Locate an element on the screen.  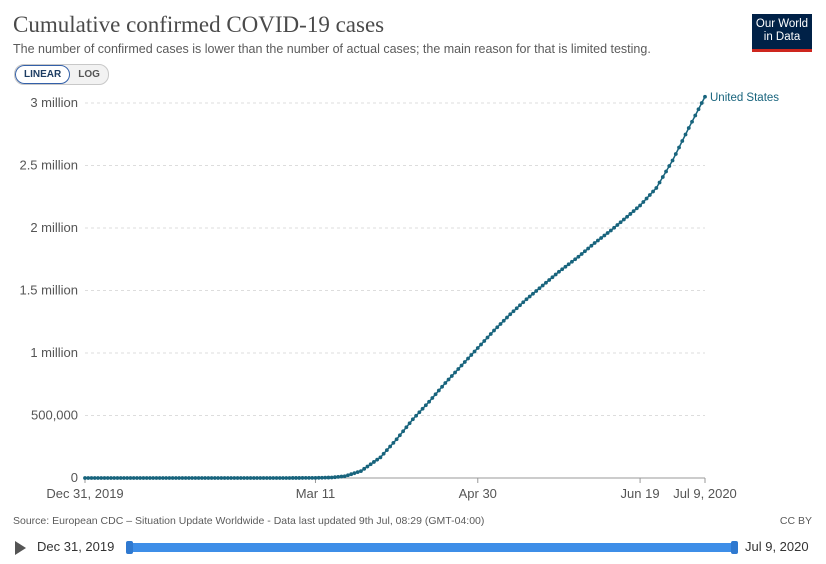
timeline-end-handle is located at coordinates (734, 547).